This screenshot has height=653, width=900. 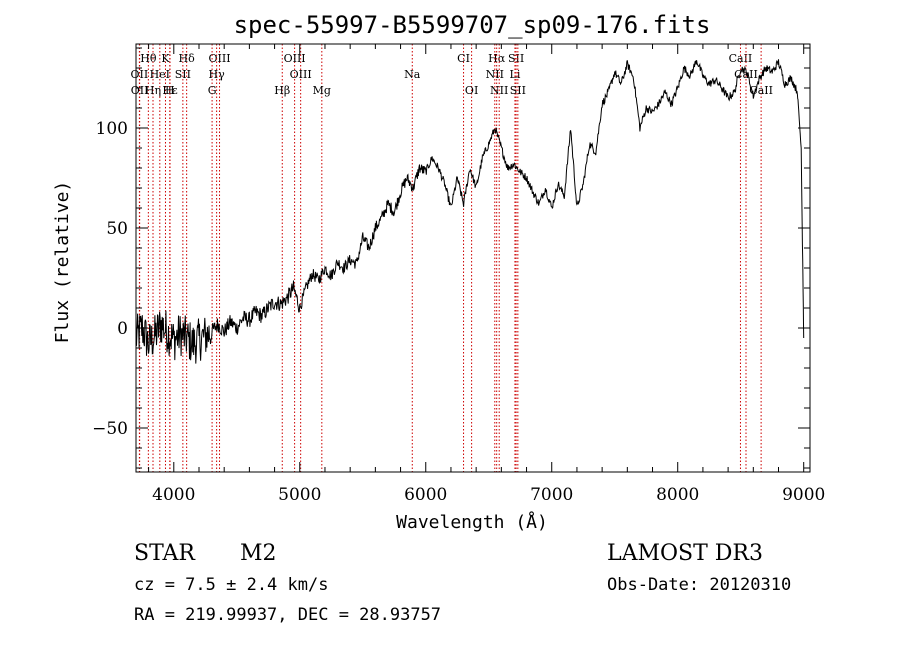 I want to click on x-tick-label: 9000, so click(x=803, y=495).